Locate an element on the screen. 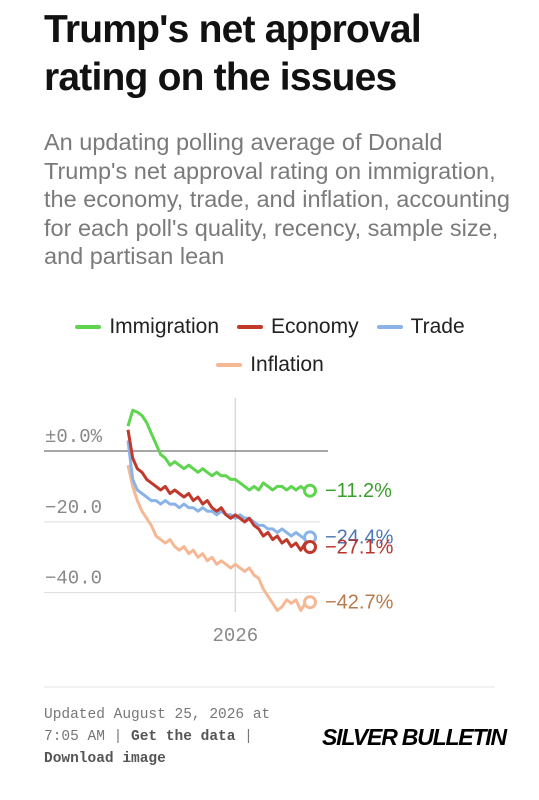  updated-text: Updated August 25, 2026 at 7:05 AM is located at coordinates (157, 726).